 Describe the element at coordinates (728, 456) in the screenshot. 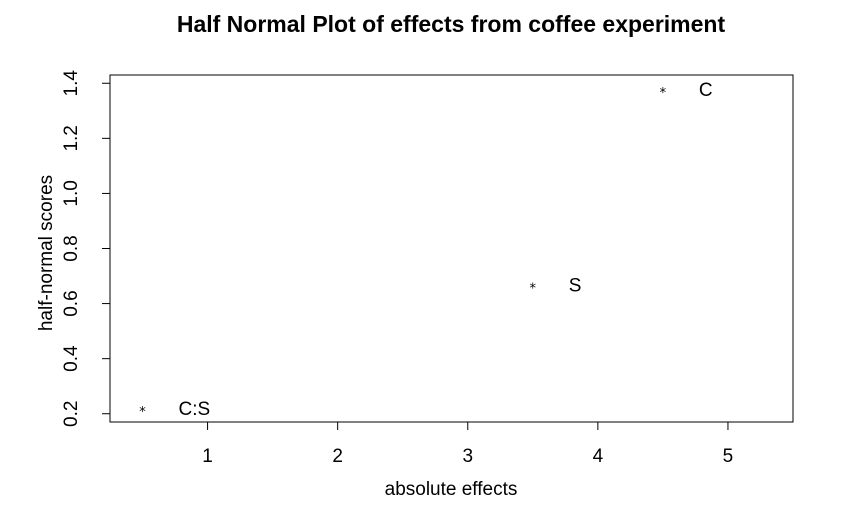

I see `x-tick-label: 5` at that location.